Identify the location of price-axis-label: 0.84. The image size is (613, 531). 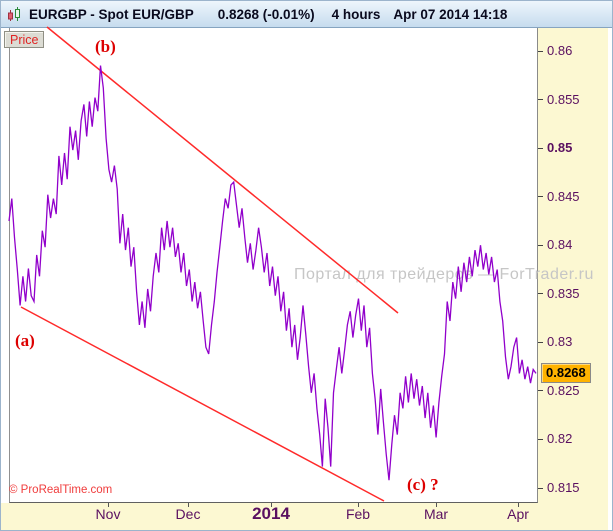
(560, 245).